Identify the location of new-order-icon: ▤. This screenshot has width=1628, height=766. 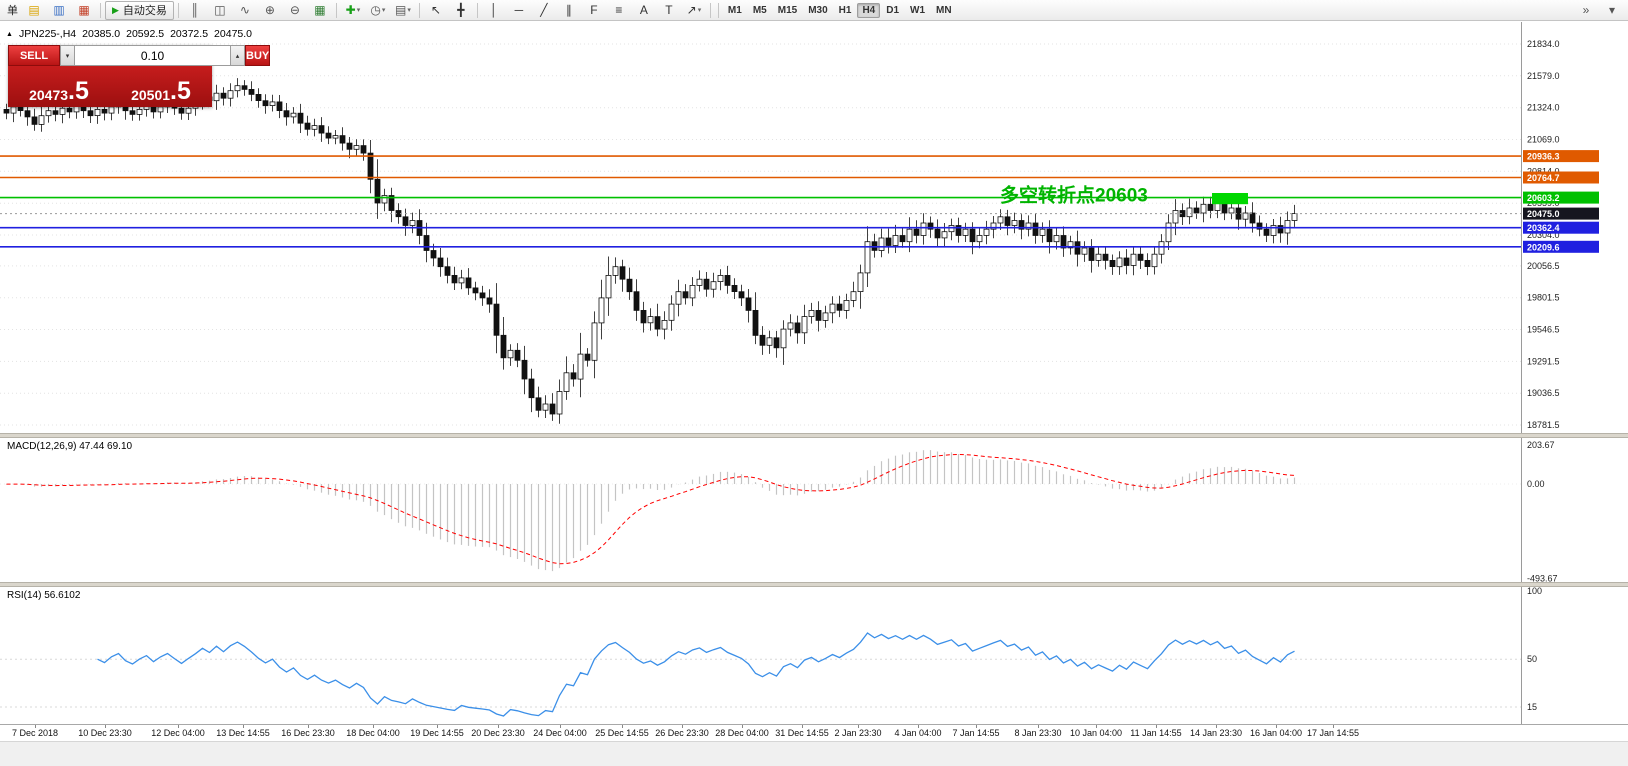
(34, 10).